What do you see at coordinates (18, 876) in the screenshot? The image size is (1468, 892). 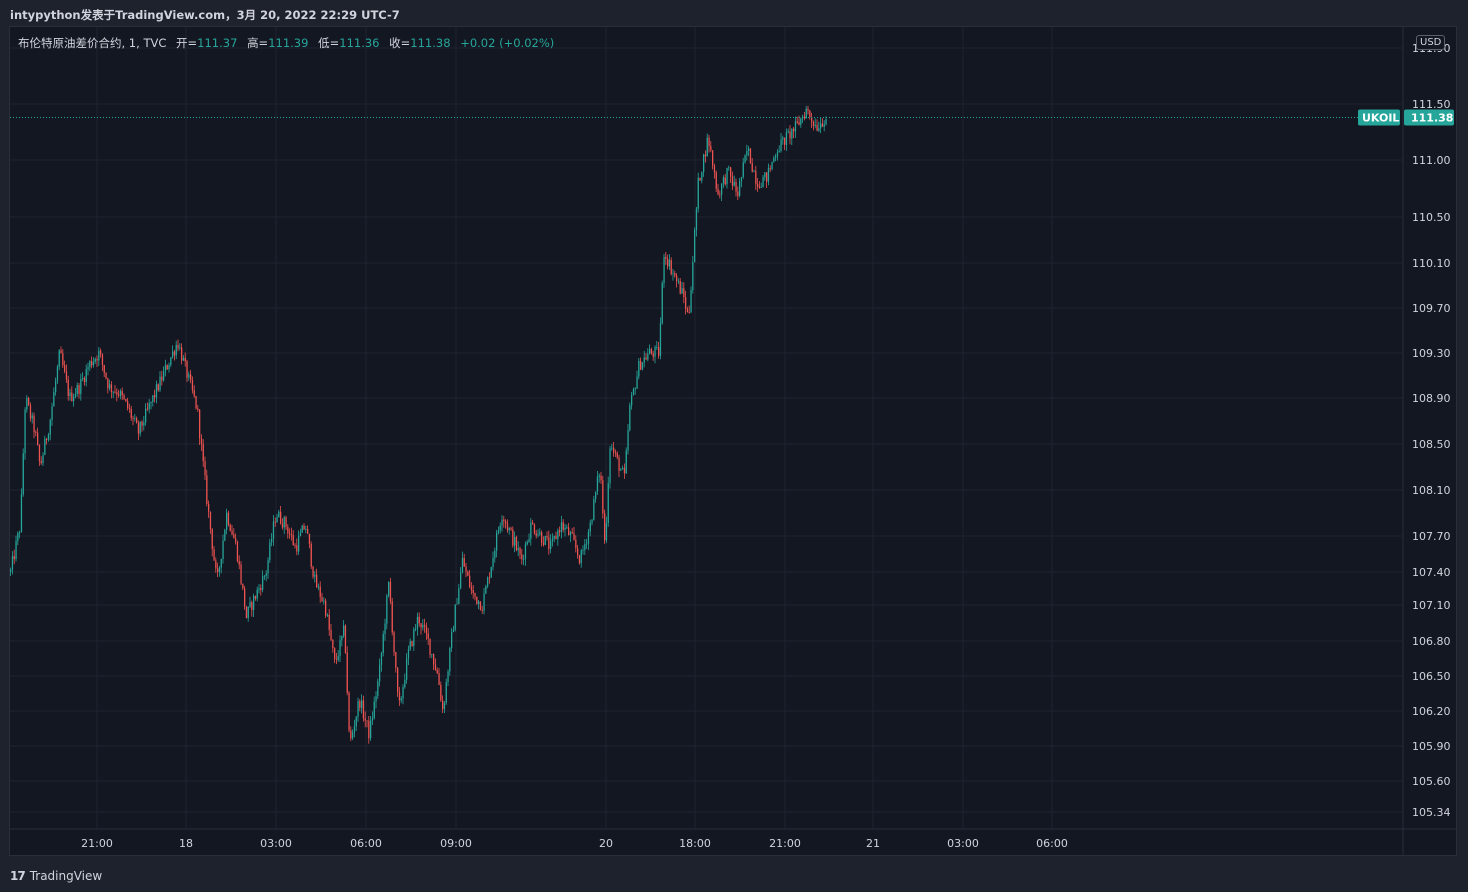 I see `tradingview-logo-icon: 17` at bounding box center [18, 876].